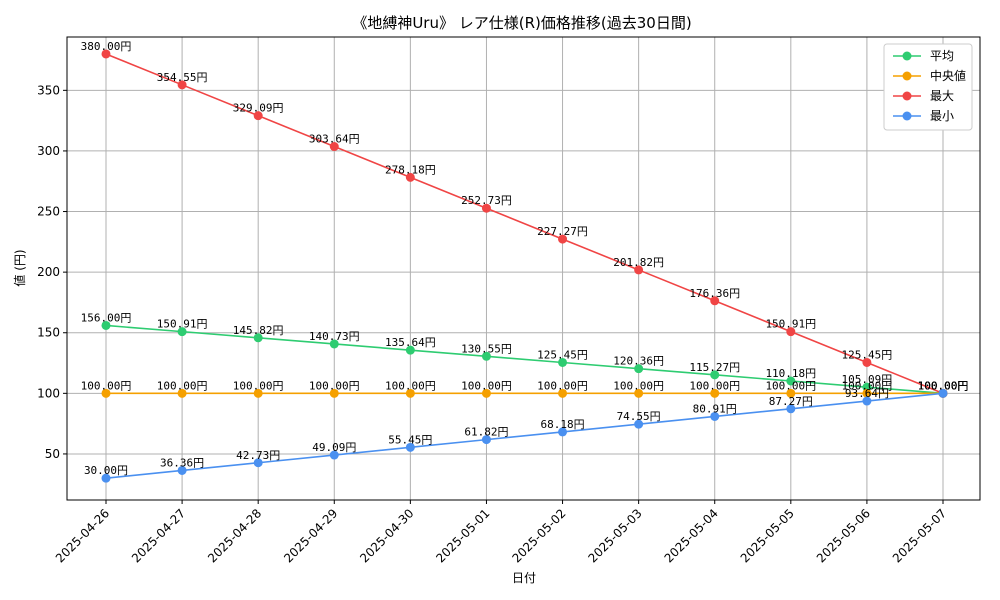 The image size is (1000, 600). I want to click on x-tick-label: 2025-05-02, so click(538, 535).